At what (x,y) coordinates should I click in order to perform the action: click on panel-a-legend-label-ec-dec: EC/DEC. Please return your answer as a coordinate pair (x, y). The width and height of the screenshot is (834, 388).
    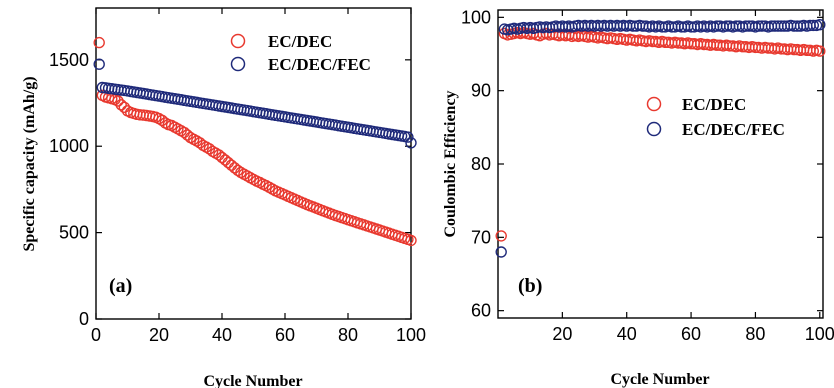
    Looking at the image, I should click on (300, 41).